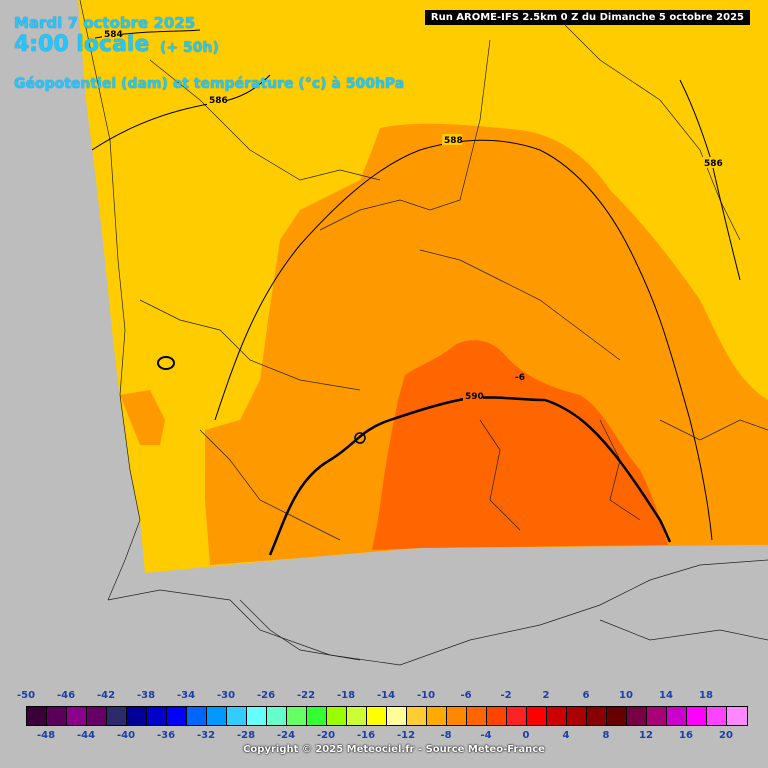 The image size is (768, 768). Describe the element at coordinates (246, 735) in the screenshot. I see `legend-tick-label: -28` at that location.